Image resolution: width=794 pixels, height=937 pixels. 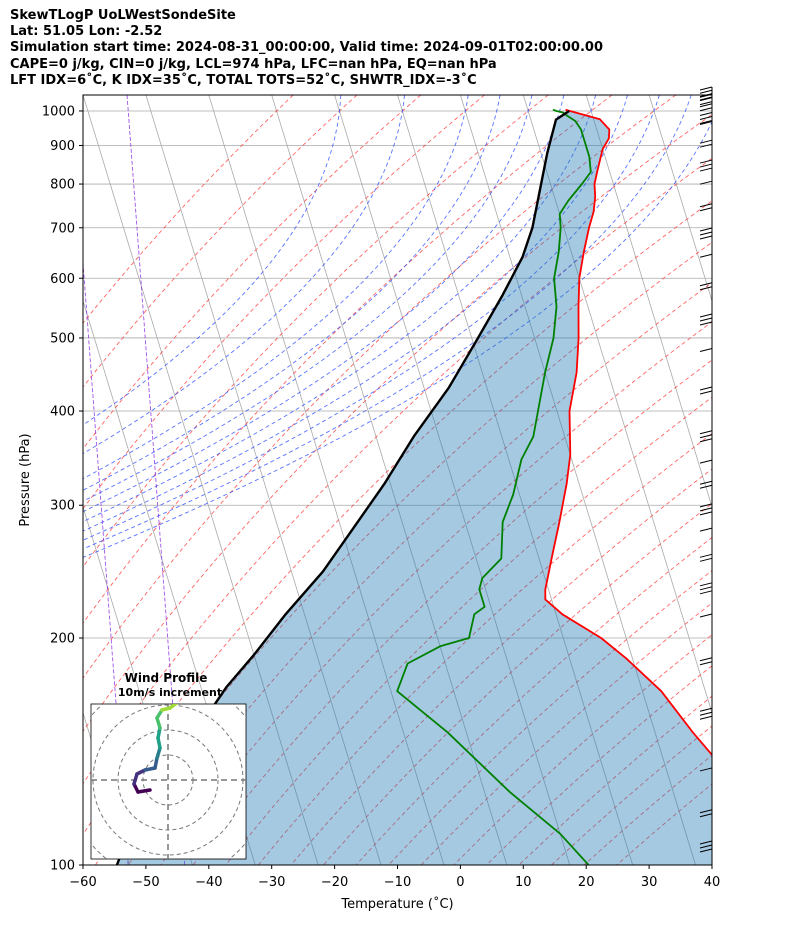 I want to click on x-tick-label: 0, so click(x=460, y=882).